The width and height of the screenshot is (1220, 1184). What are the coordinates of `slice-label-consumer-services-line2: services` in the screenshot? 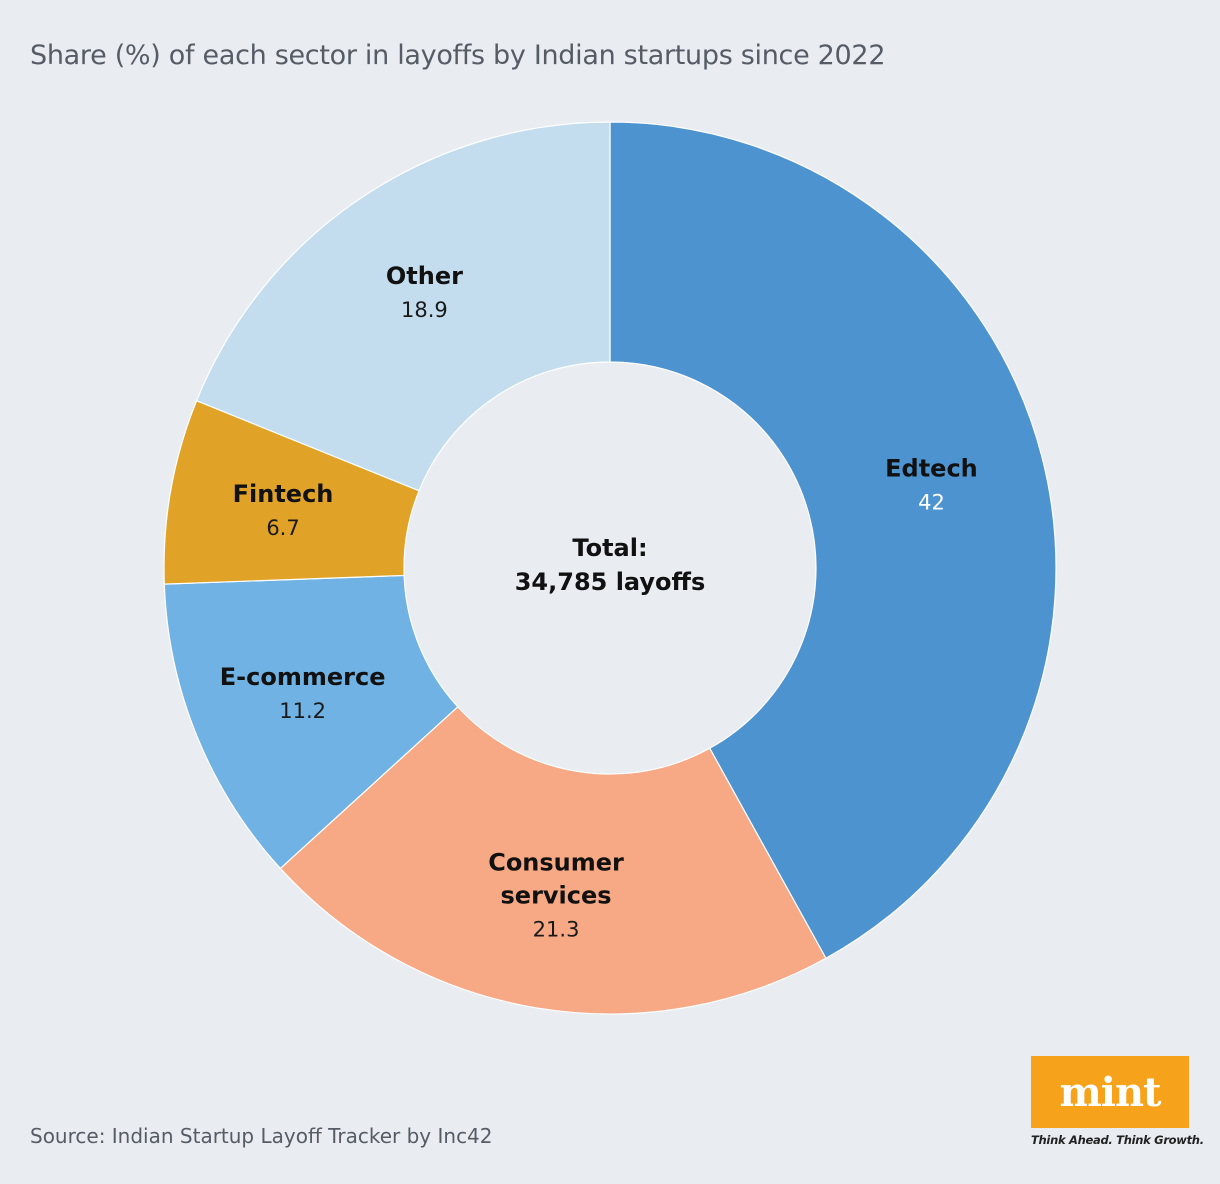 It's located at (556, 896).